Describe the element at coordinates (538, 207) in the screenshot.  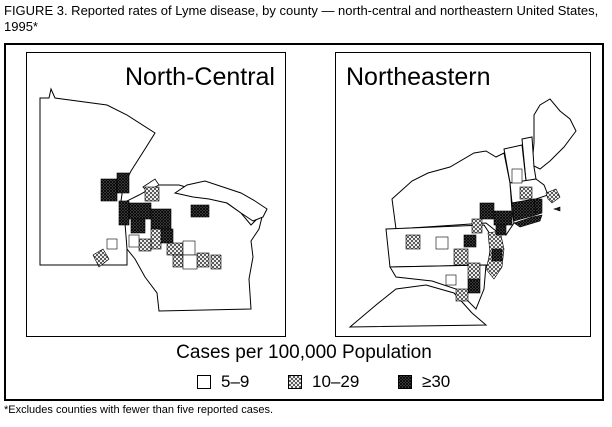
I see `rhode-island-outline` at that location.